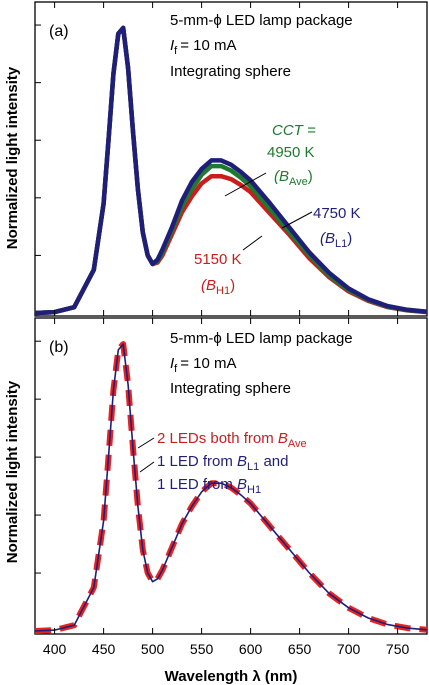 The width and height of the screenshot is (429, 685). What do you see at coordinates (337, 213) in the screenshot?
I see `label-4750k-temp: 4750 K` at bounding box center [337, 213].